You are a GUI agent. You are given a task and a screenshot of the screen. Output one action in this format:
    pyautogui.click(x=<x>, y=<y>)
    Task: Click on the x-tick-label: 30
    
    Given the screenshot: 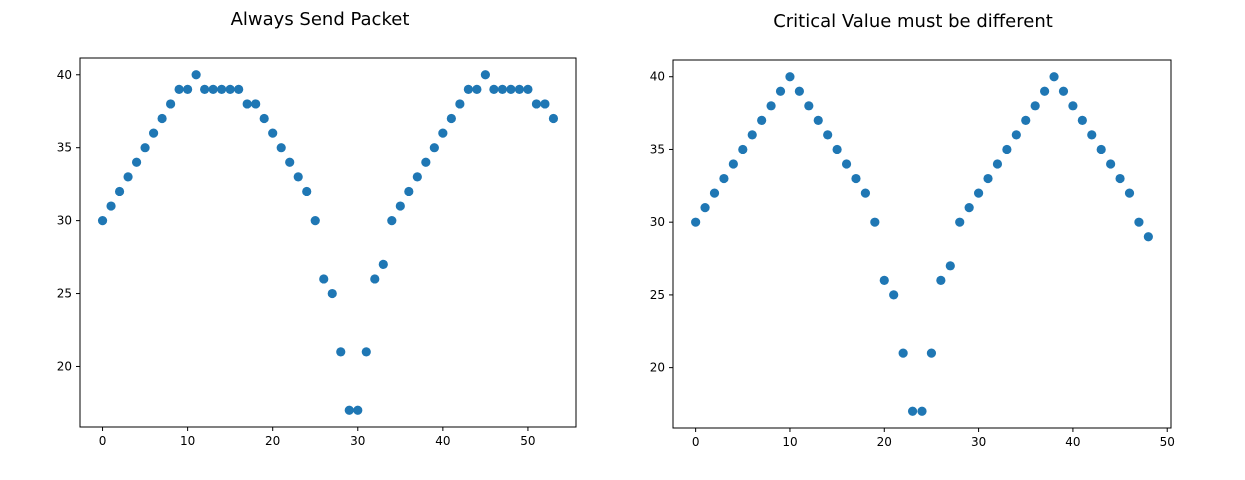 What is the action you would take?
    pyautogui.click(x=357, y=441)
    